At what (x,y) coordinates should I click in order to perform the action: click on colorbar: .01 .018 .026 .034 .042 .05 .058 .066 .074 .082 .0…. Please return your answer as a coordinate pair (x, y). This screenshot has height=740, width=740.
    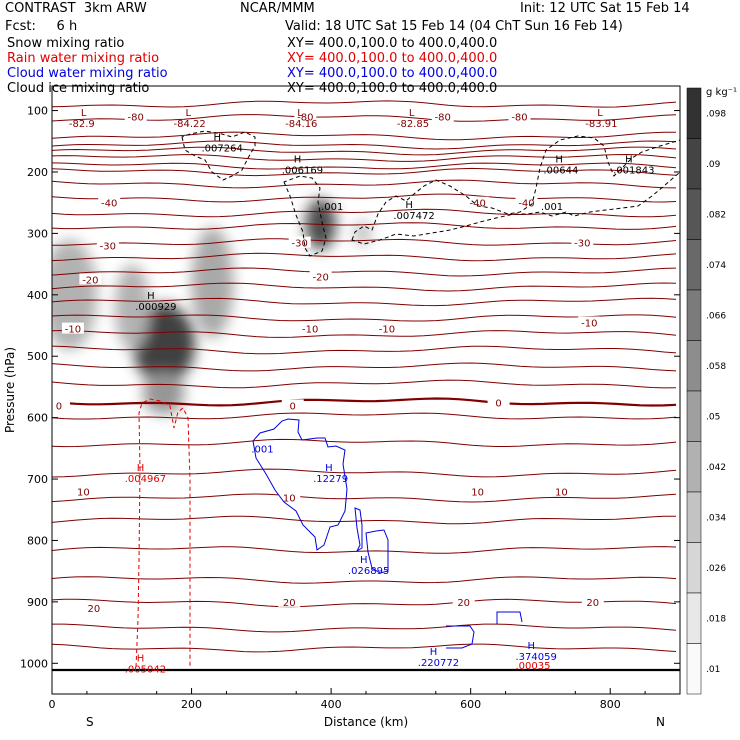
    Looking at the image, I should click on (706, 391).